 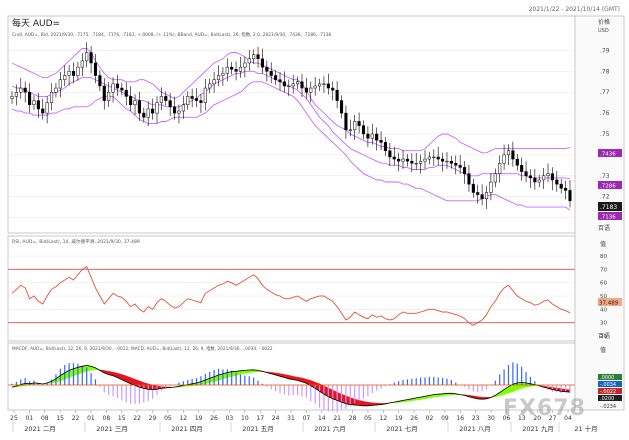 I want to click on band-mid-value: .7286, so click(x=608, y=187).